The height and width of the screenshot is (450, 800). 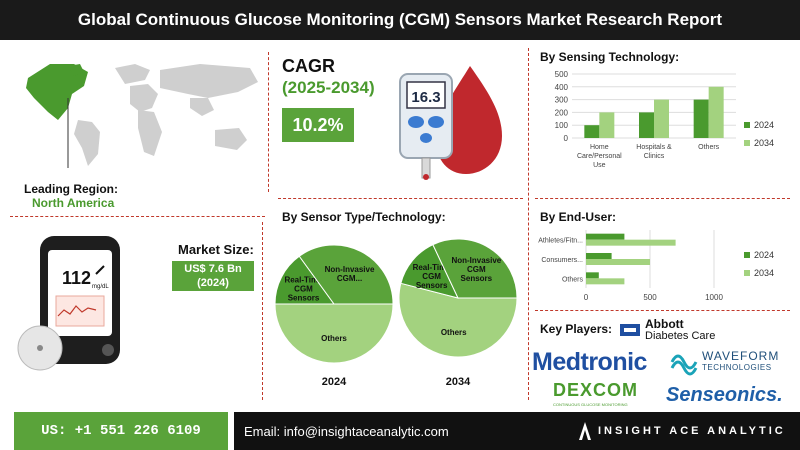 What do you see at coordinates (737, 367) in the screenshot?
I see `waveform-sub: TECHNOLOGIES` at bounding box center [737, 367].